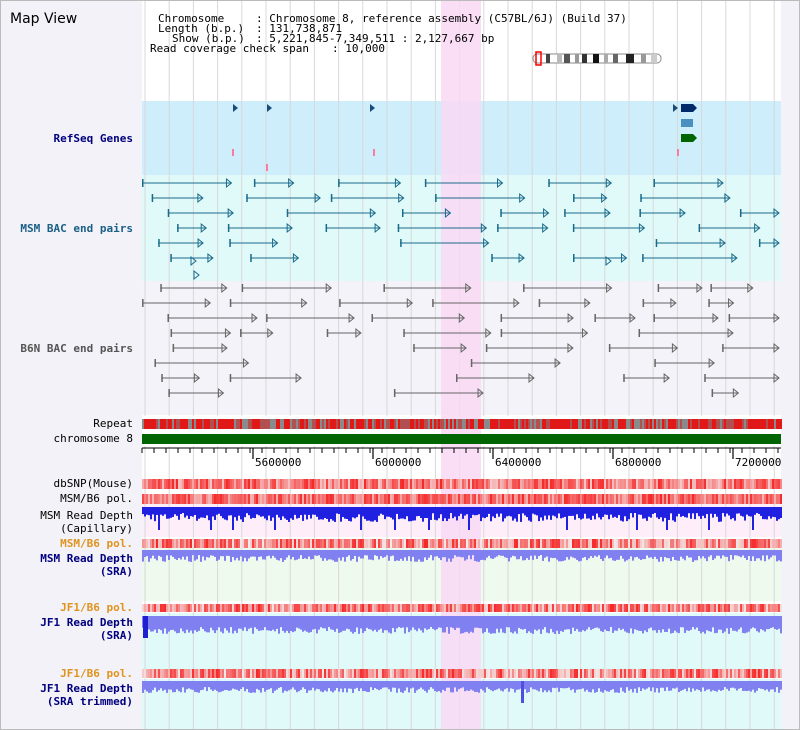 Image resolution: width=800 pixels, height=730 pixels. Describe the element at coordinates (76, 228) in the screenshot. I see `track-label-msm-bac: MSM BAC end pairs` at that location.